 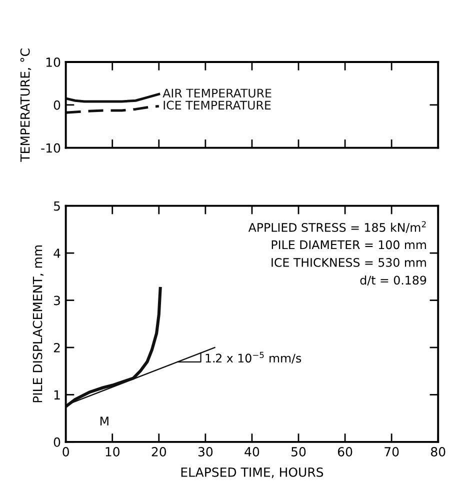 I want to click on x-tick-label: 10, so click(x=113, y=451).